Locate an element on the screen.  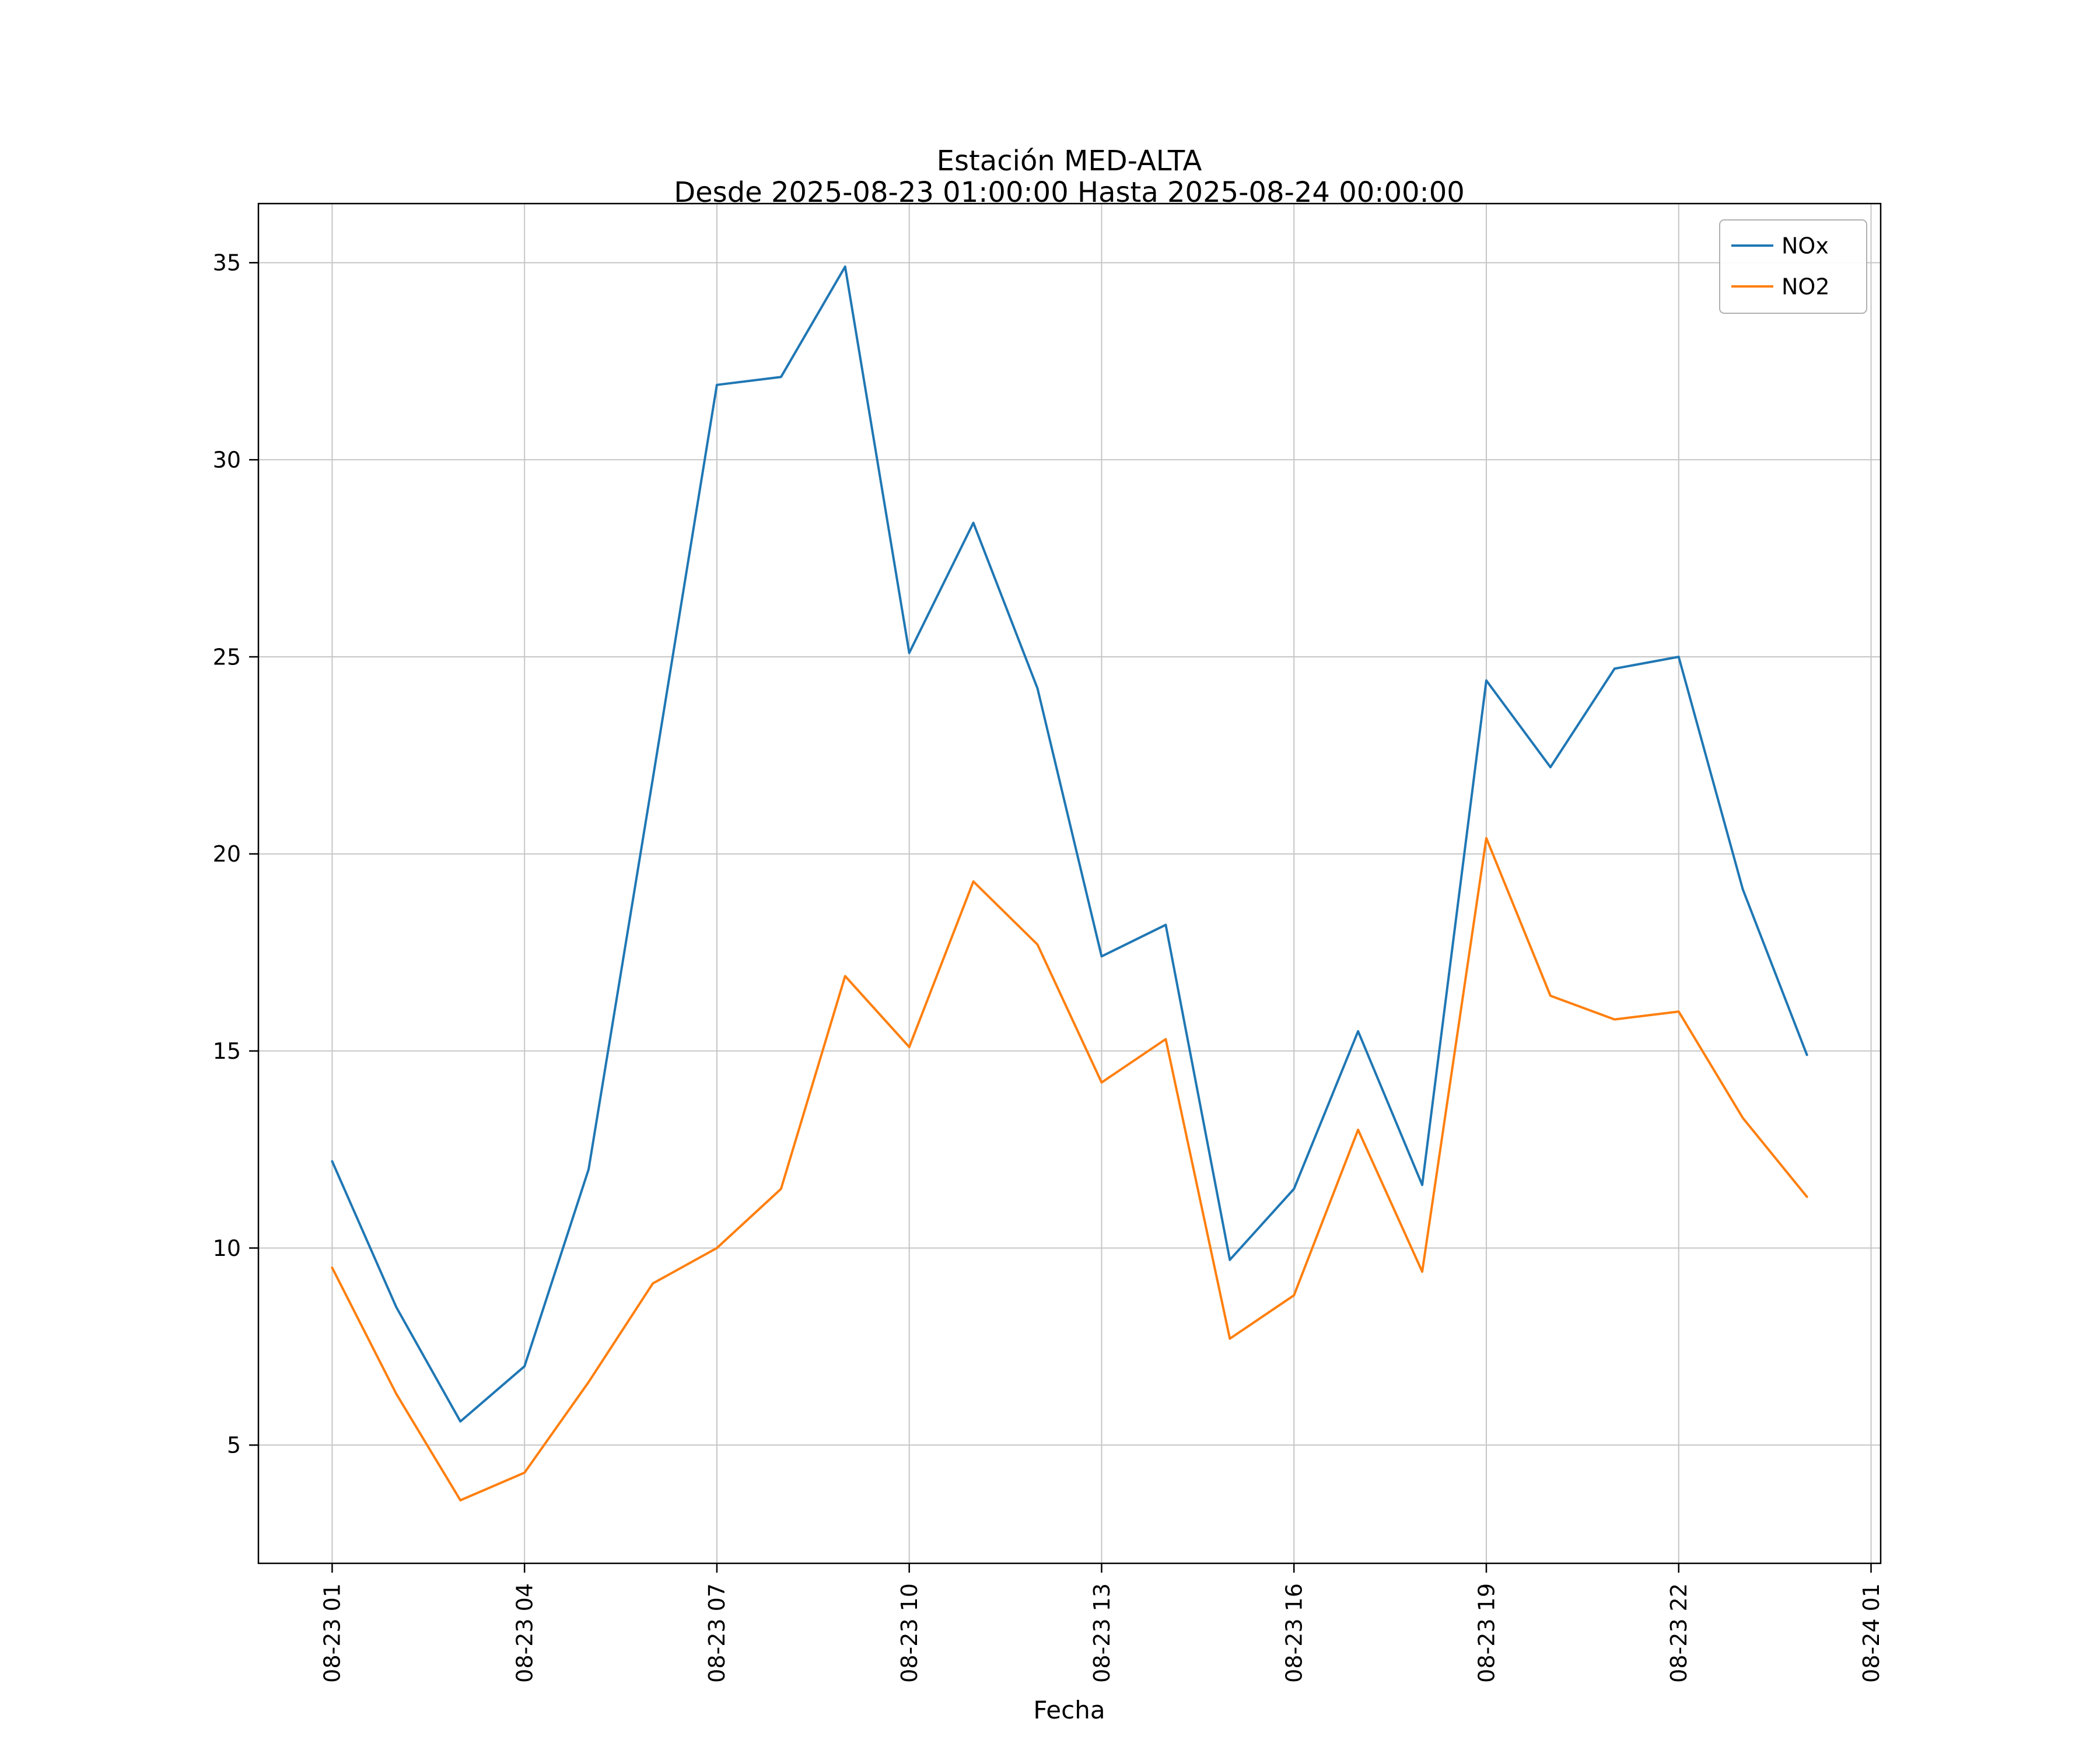
x-tick-label: 08-23 13 is located at coordinates (1102, 1633).